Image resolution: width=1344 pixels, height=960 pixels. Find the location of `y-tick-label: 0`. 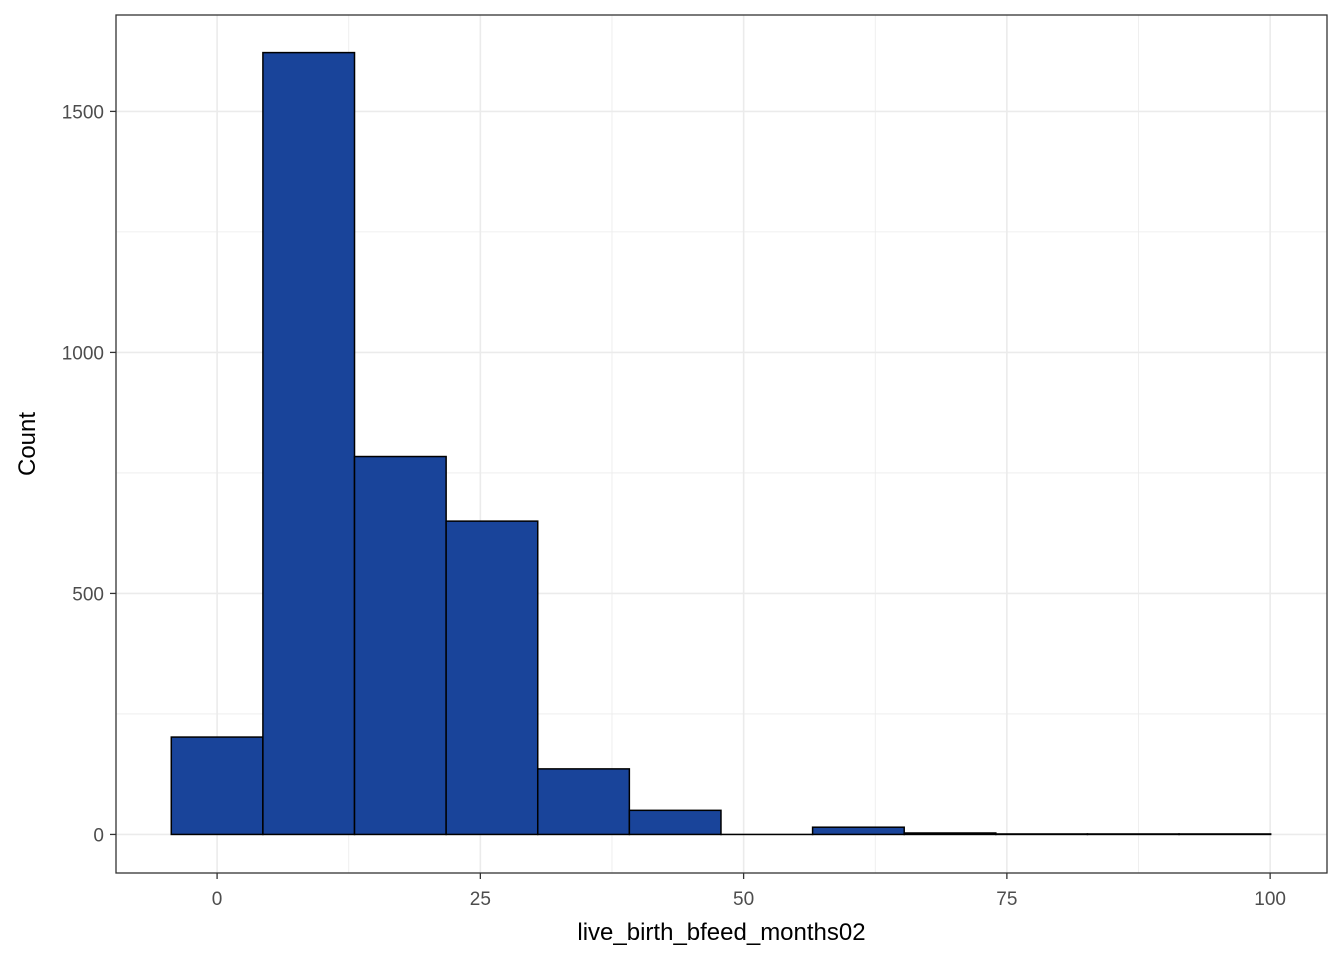

y-tick-label: 0 is located at coordinates (98, 835).